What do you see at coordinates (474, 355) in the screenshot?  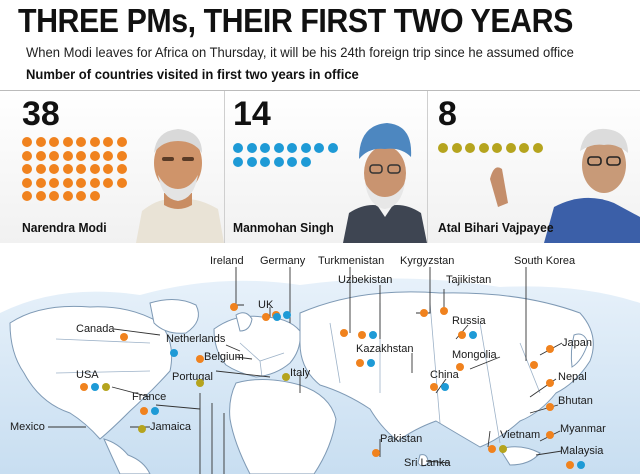 I see `country-label-mongolia: Mongolia` at bounding box center [474, 355].